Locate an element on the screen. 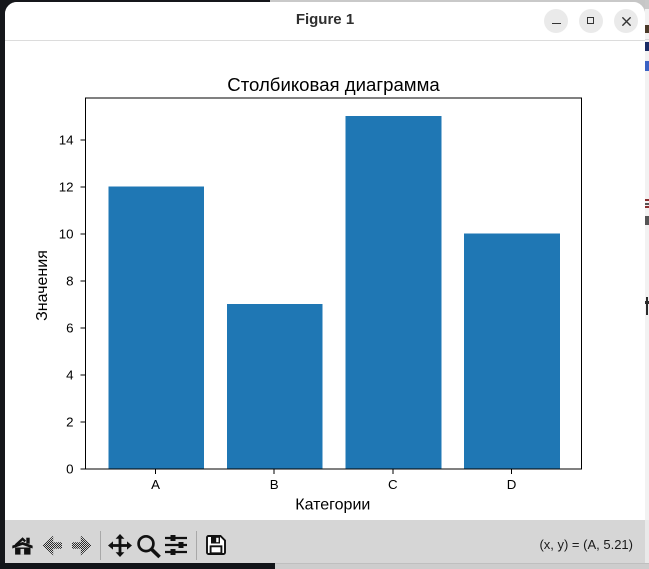  svg-text: Значения is located at coordinates (42, 285).